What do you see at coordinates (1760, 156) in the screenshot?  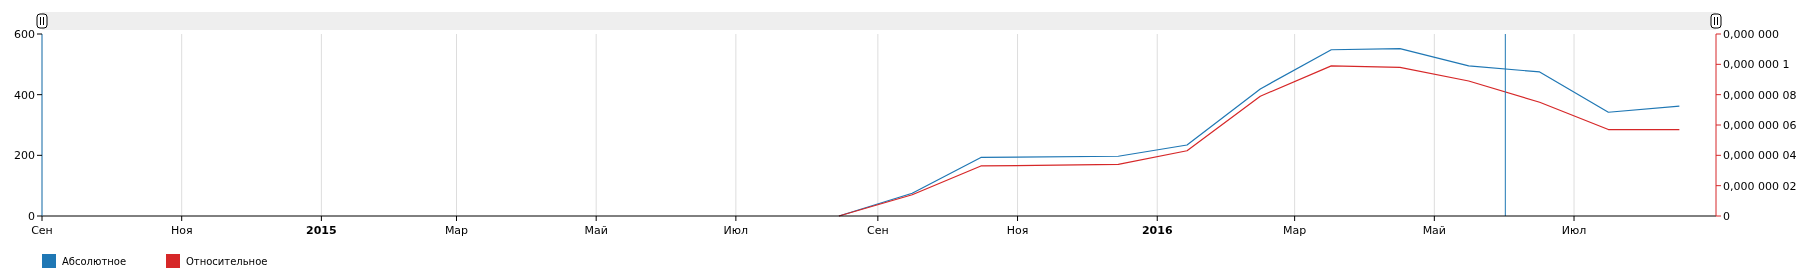 I see `y2-tick-label: 0,000 000 04` at bounding box center [1760, 156].